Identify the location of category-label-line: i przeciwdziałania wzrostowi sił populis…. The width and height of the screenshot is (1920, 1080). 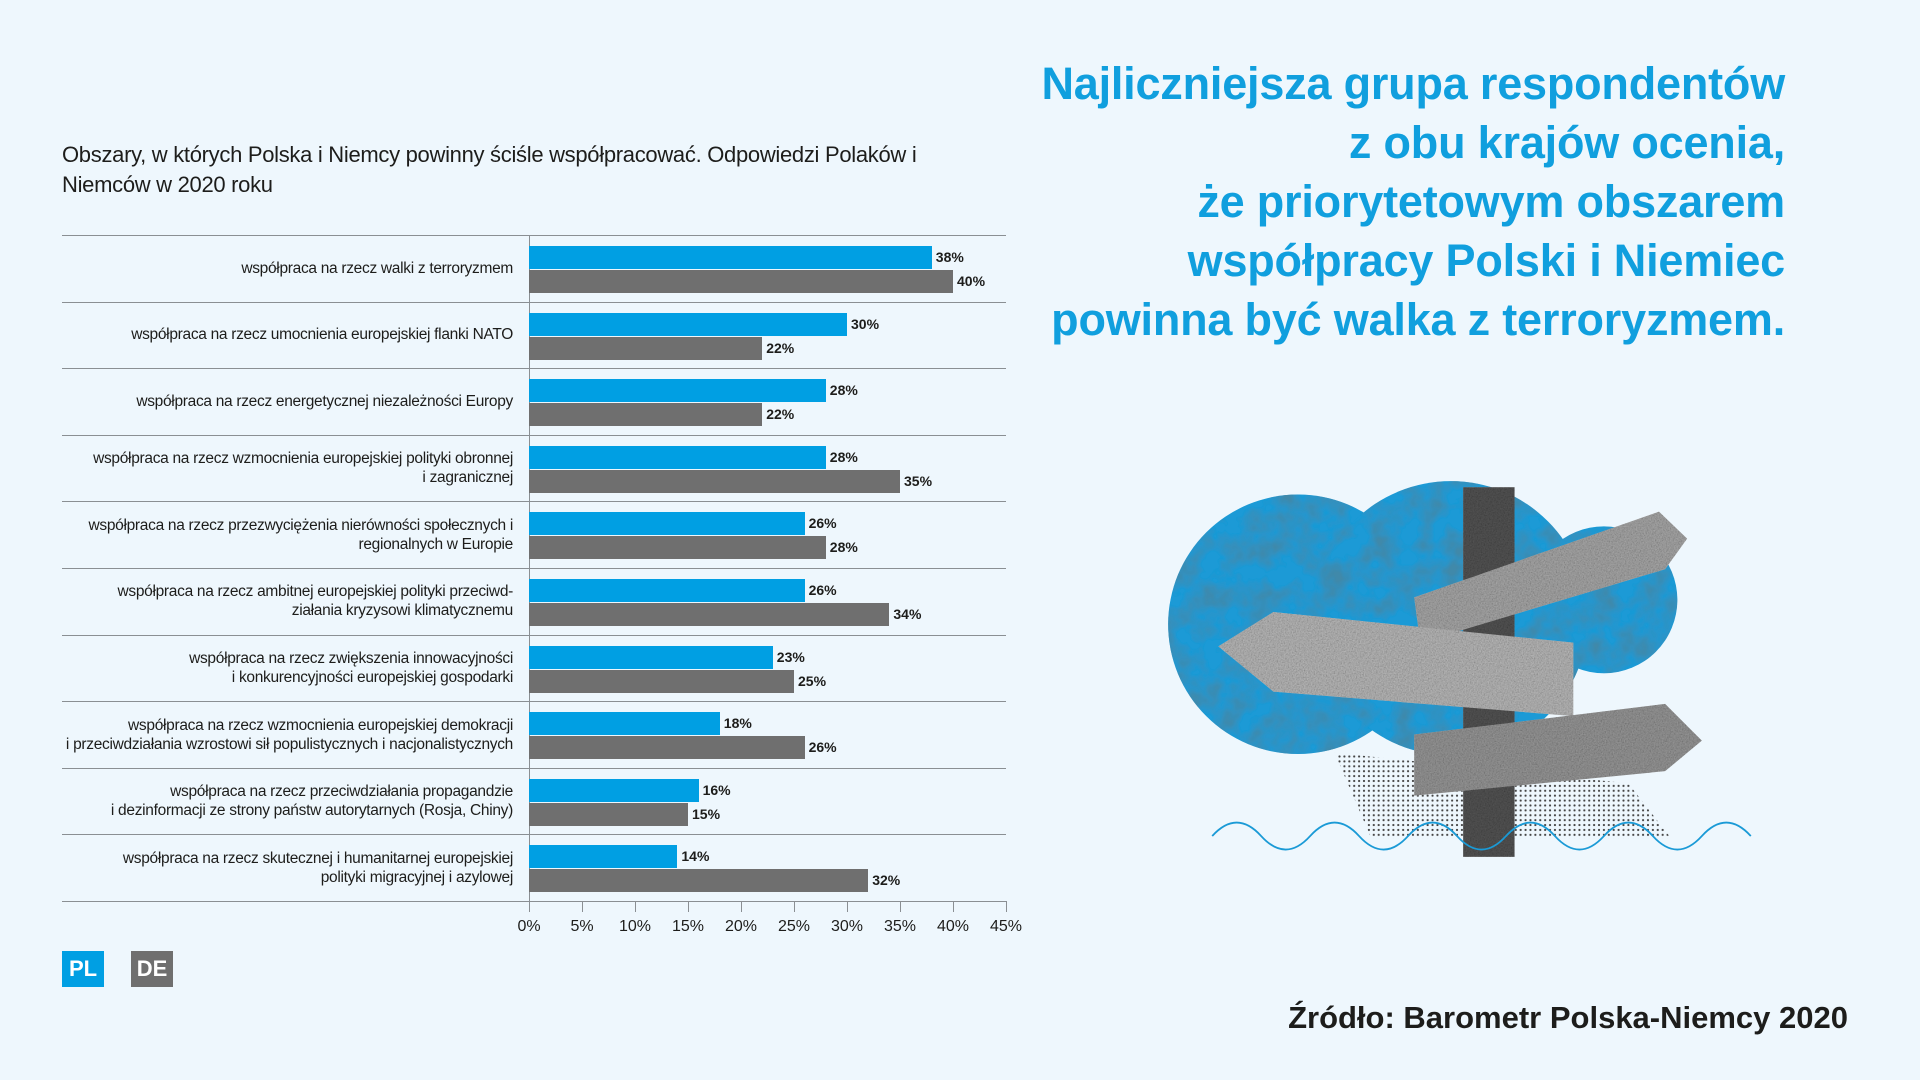
(289, 744).